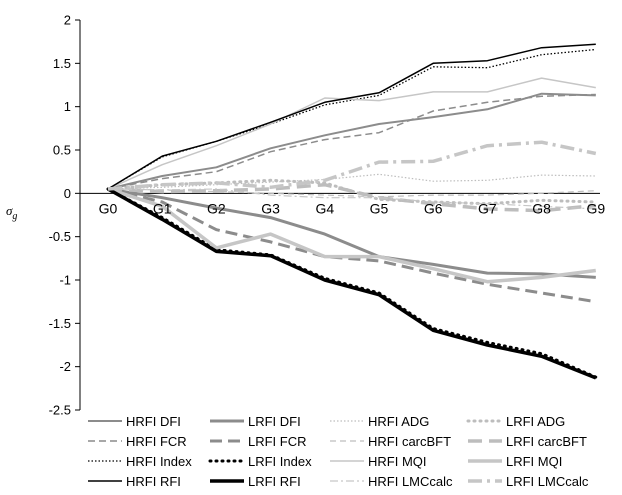 The image size is (622, 495). Describe the element at coordinates (156, 441) in the screenshot. I see `legend-label: HRFI FCR` at that location.